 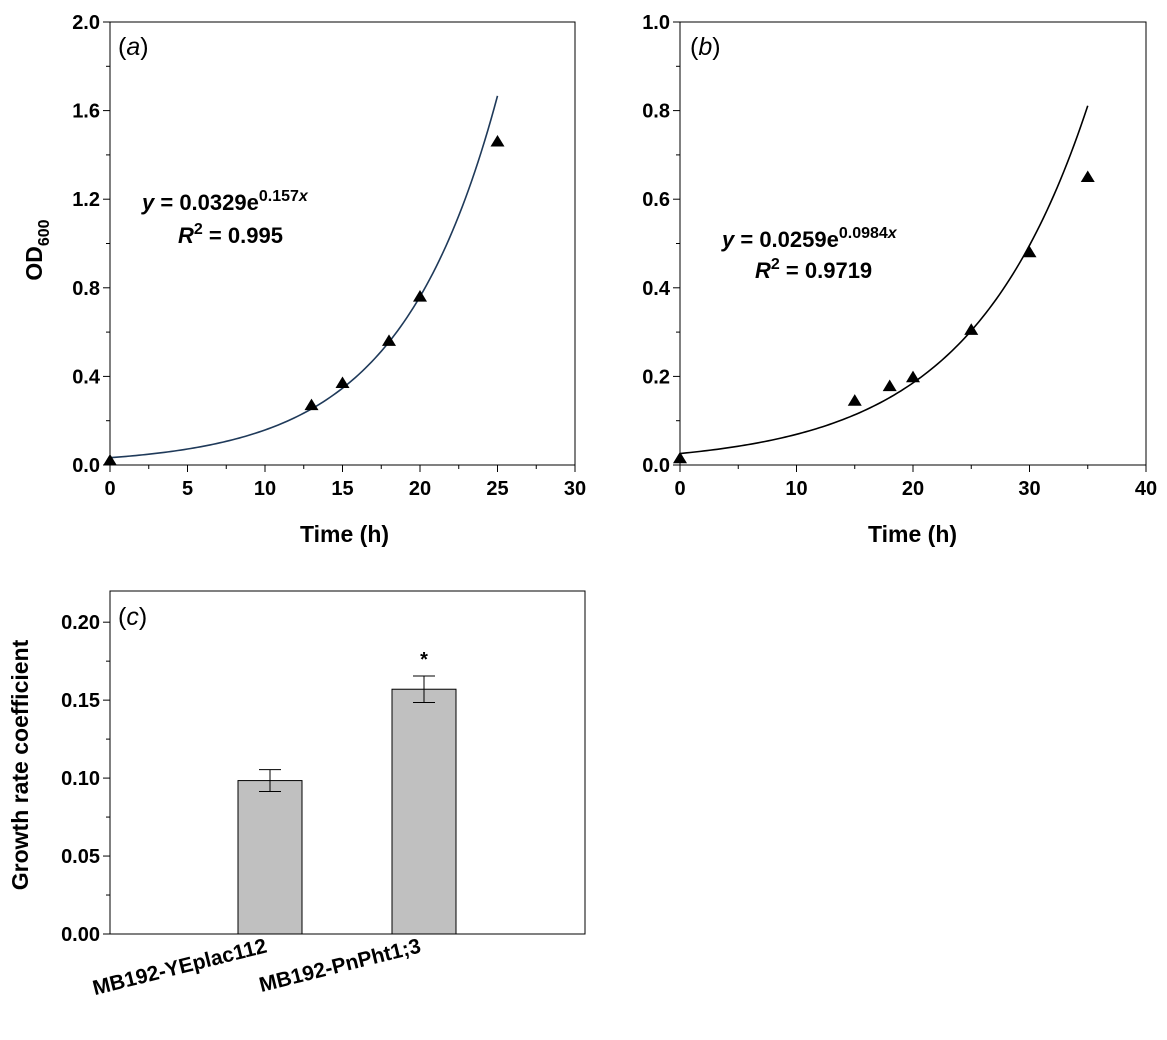 What do you see at coordinates (80, 779) in the screenshot?
I see `y-tick-label: 0.10` at bounding box center [80, 779].